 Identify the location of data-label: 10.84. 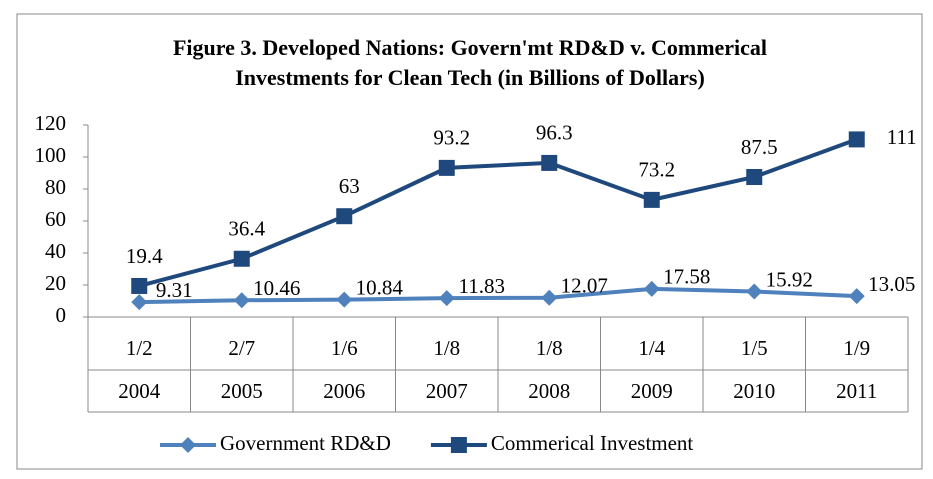
(380, 287).